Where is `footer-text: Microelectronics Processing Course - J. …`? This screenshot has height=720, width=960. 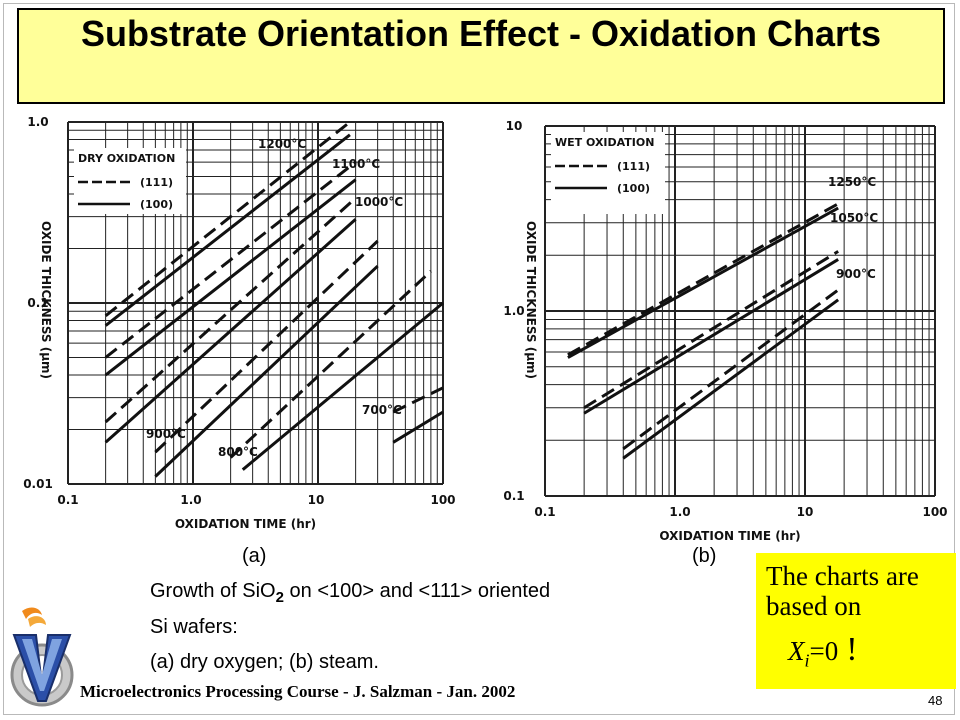 footer-text: Microelectronics Processing Course - J. … is located at coordinates (298, 691).